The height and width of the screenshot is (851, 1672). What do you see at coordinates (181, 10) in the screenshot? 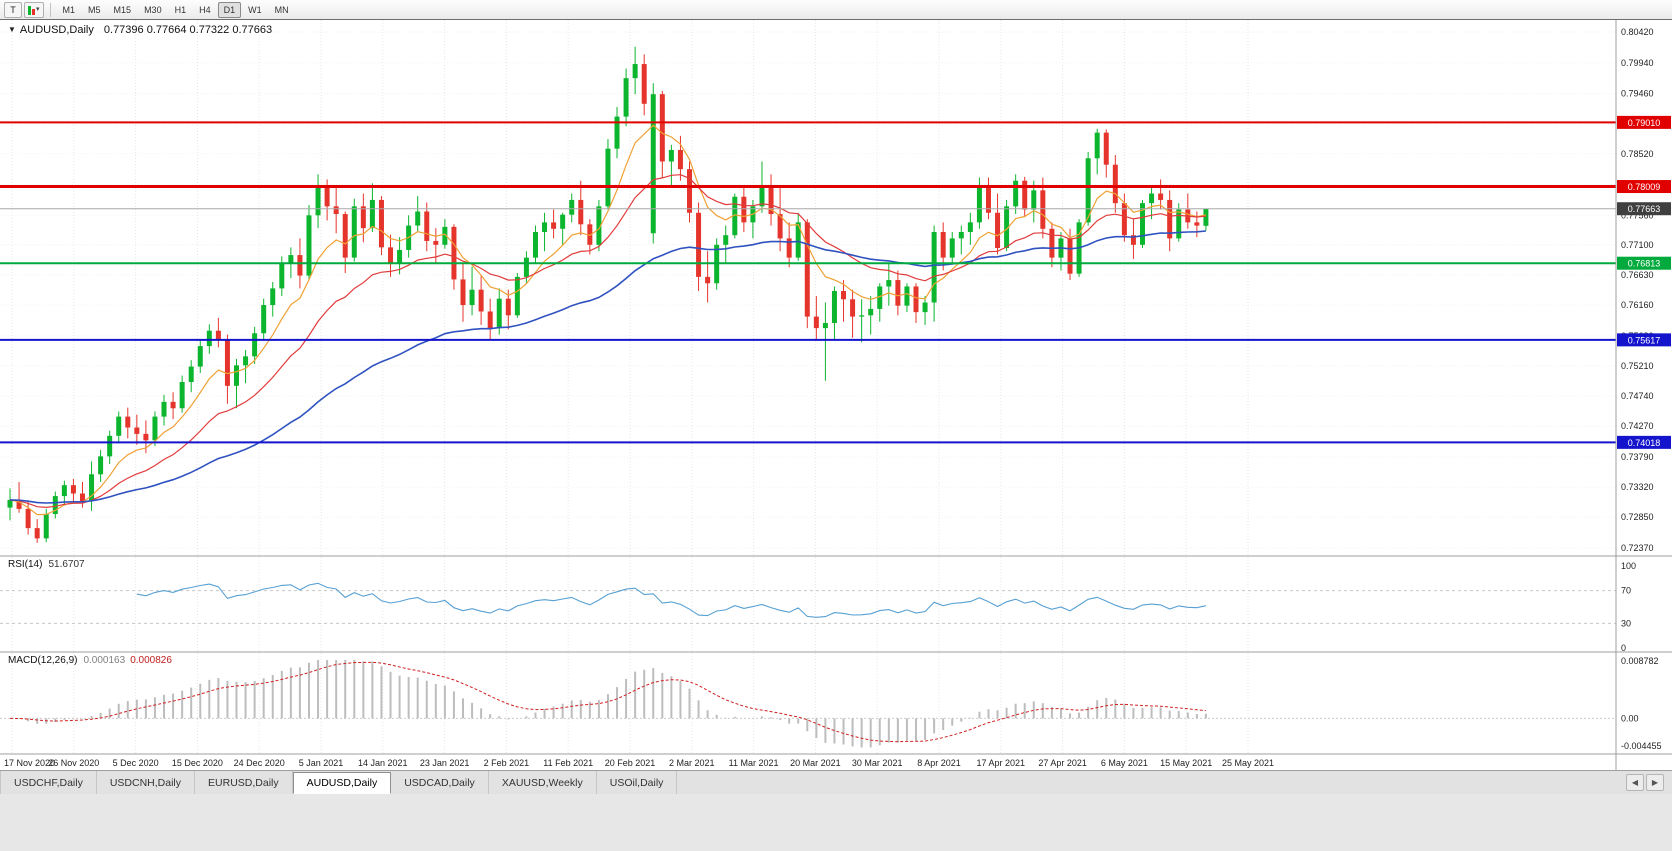
I see `timeframe-h1-button: H1` at bounding box center [181, 10].